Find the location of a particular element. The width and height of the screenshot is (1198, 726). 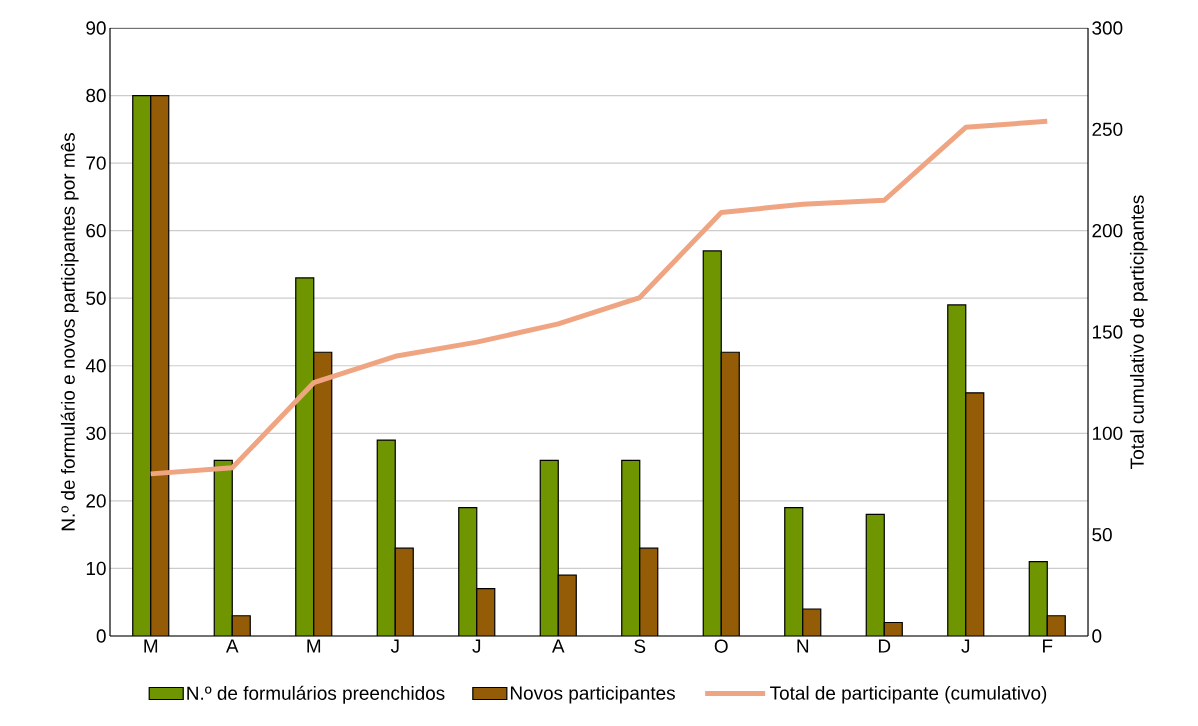

y2-tick-label: 200 is located at coordinates (1107, 230).